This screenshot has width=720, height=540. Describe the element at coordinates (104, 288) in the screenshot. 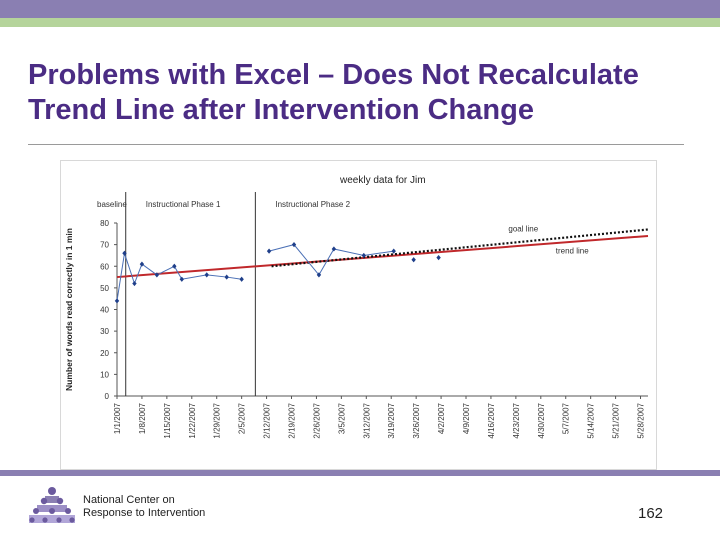

I see `y-tick-label: 50` at that location.